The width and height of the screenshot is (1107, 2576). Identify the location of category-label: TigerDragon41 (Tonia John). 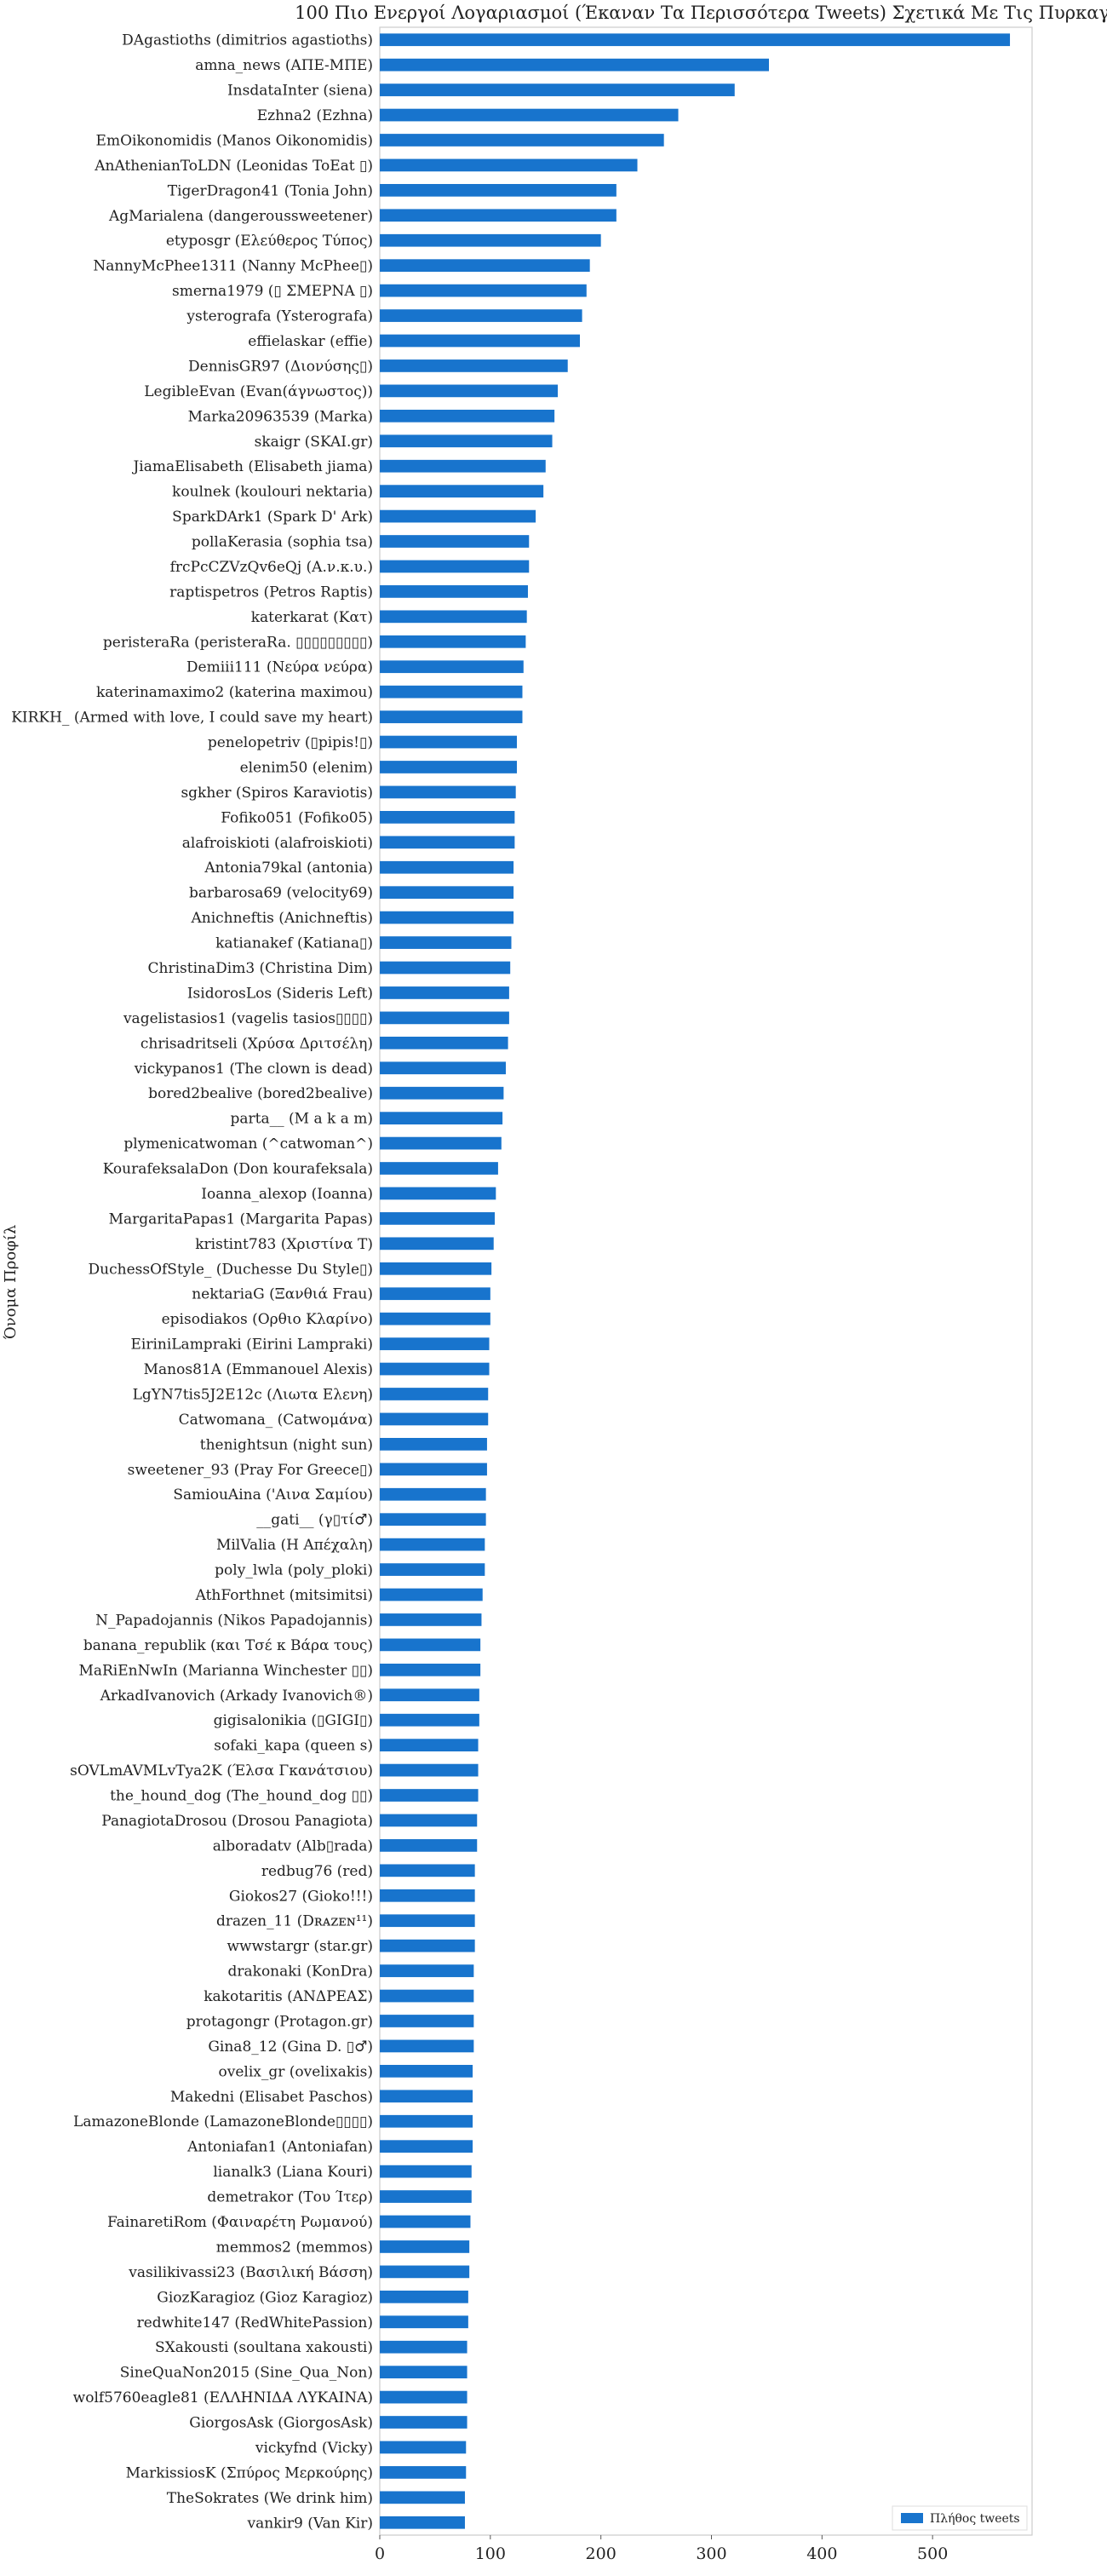
(271, 191).